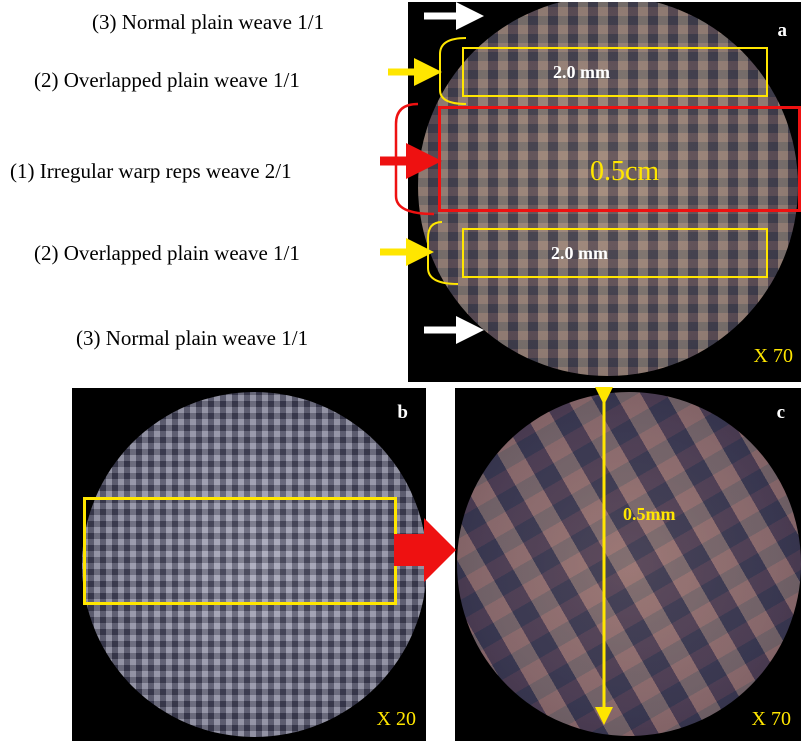  What do you see at coordinates (167, 80) in the screenshot?
I see `label-overlapped-plain-weave-top: (2) Overlapped plain weave 1/1` at bounding box center [167, 80].